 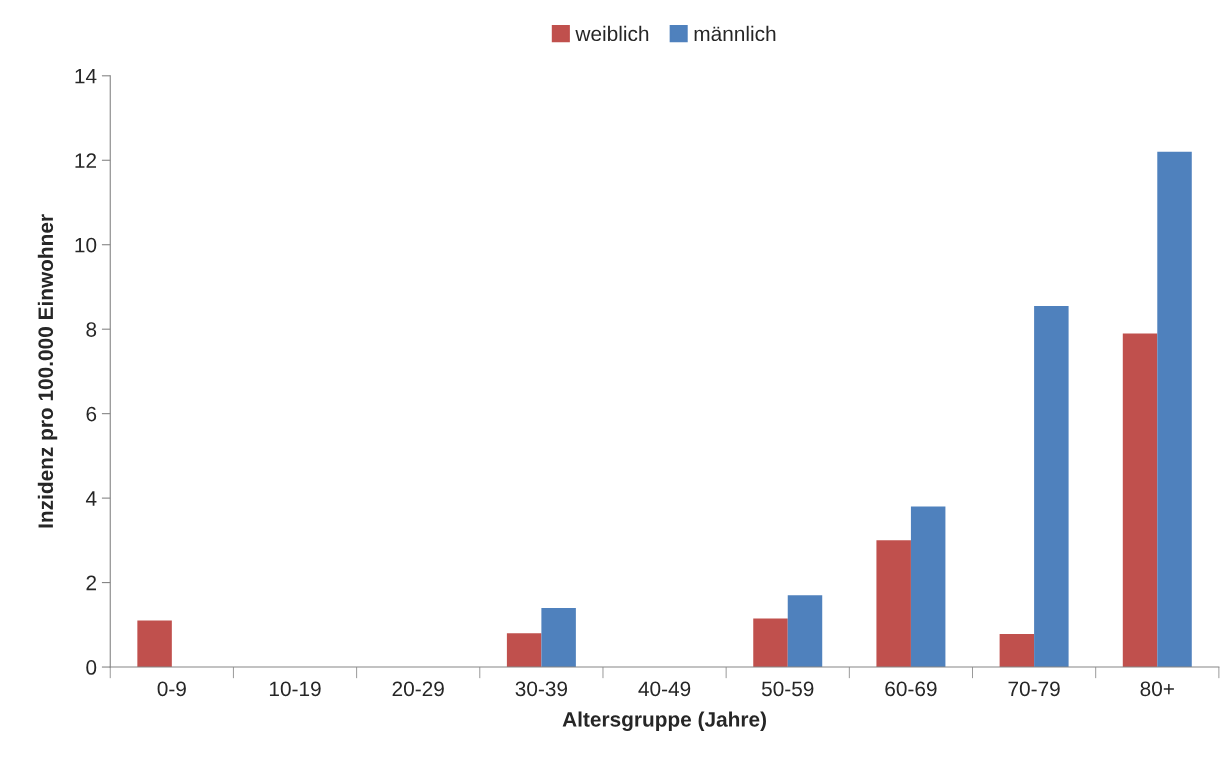 What do you see at coordinates (86, 245) in the screenshot?
I see `y-tick-label: 10` at bounding box center [86, 245].